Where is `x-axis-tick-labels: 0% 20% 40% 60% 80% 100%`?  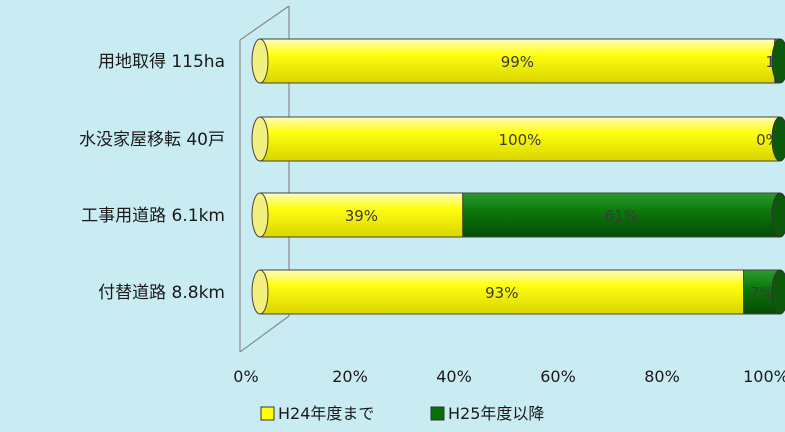 x-axis-tick-labels: 0% 20% 40% 60% 80% 100% is located at coordinates (509, 376).